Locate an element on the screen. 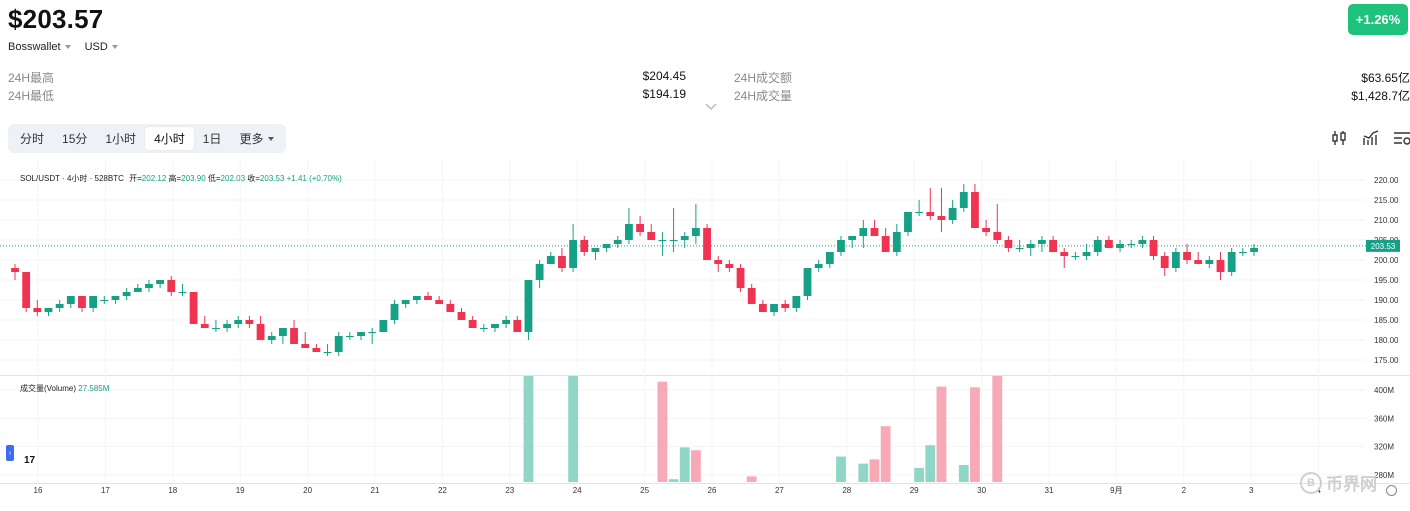 This screenshot has height=511, width=1410. sidebar-toggle-handle: › is located at coordinates (10, 453).